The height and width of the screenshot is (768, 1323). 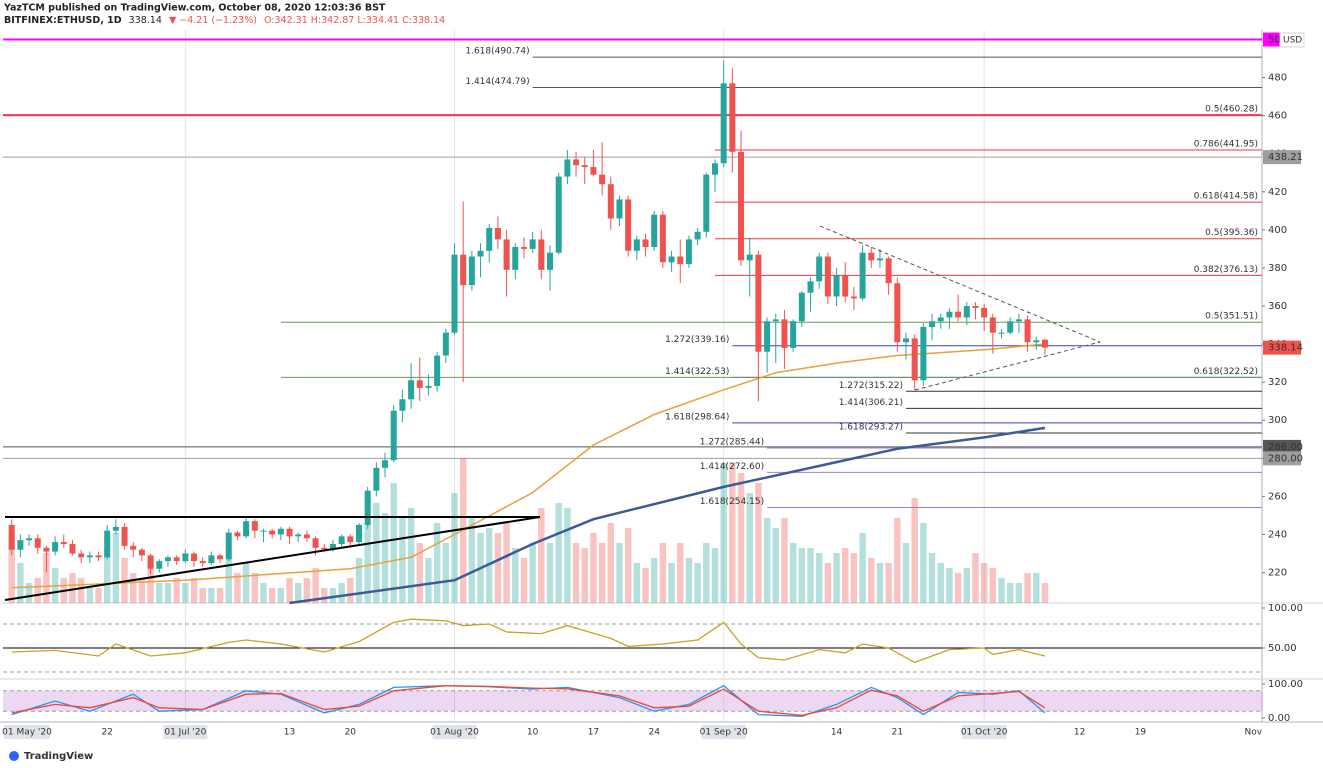 I want to click on triangle-line, so click(x=1007, y=366).